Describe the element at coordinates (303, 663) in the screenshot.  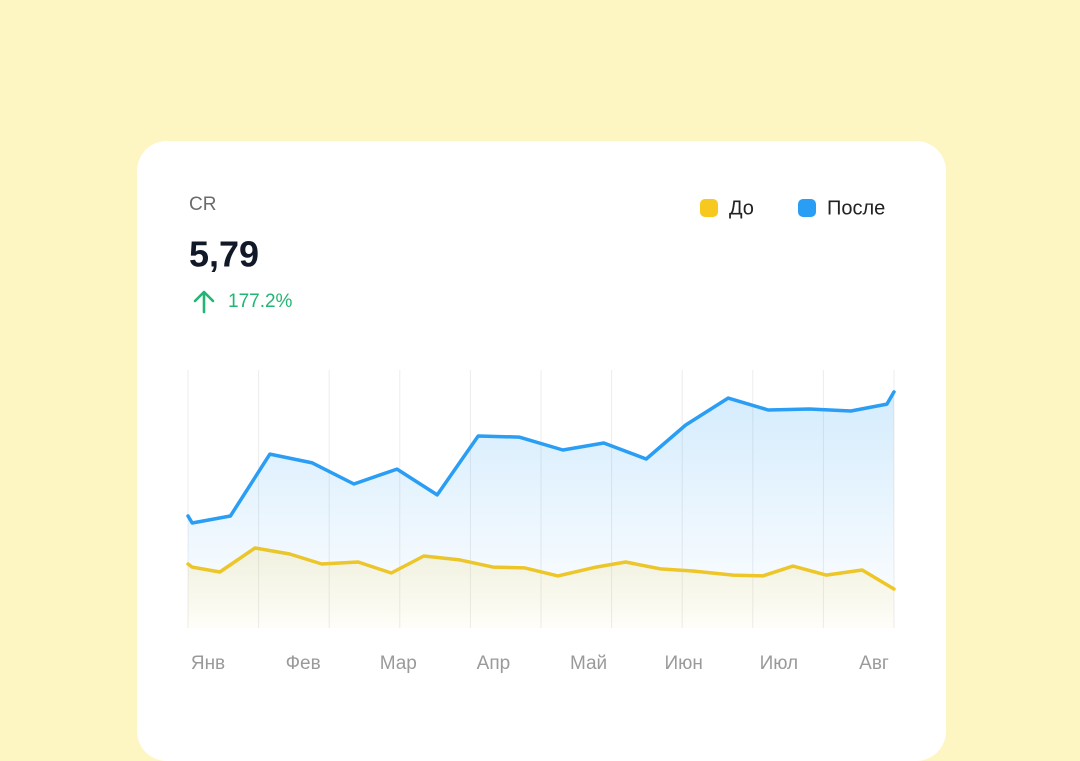
I see `x-tick-label: Фев` at that location.